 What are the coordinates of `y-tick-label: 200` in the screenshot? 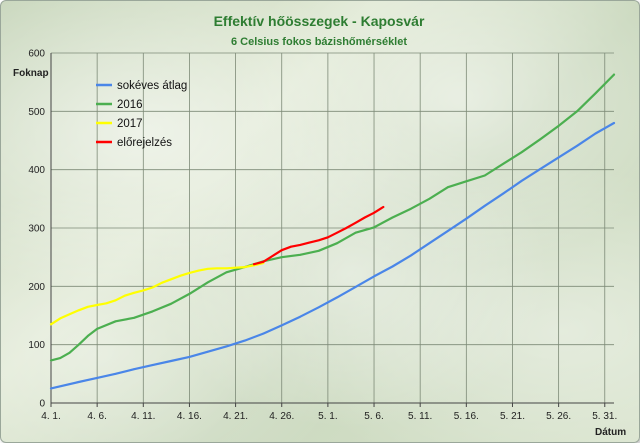 It's located at (36, 287).